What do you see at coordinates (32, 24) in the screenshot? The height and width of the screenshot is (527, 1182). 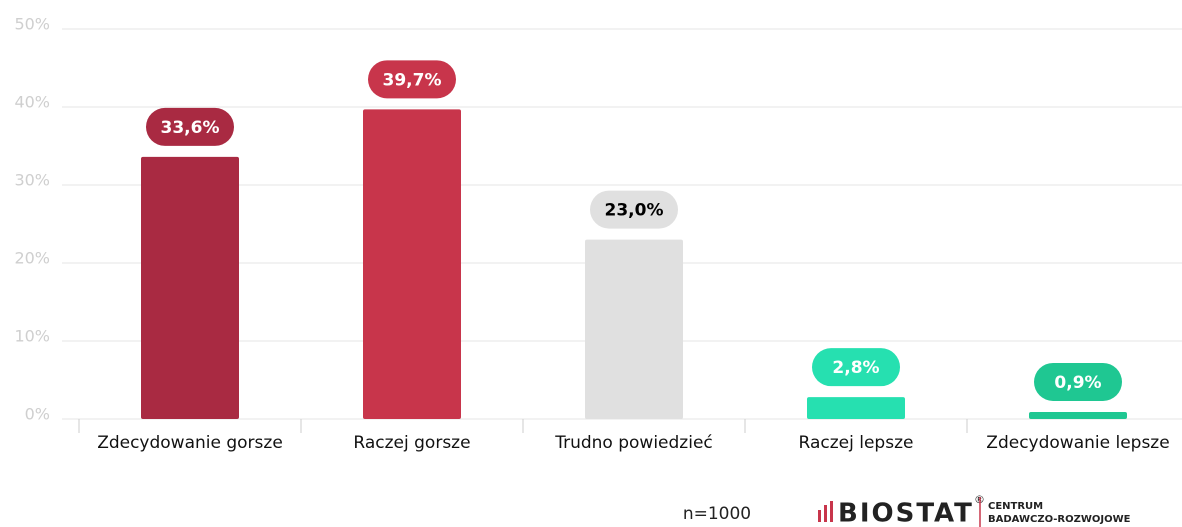 I see `y-tick-label: 50%` at bounding box center [32, 24].